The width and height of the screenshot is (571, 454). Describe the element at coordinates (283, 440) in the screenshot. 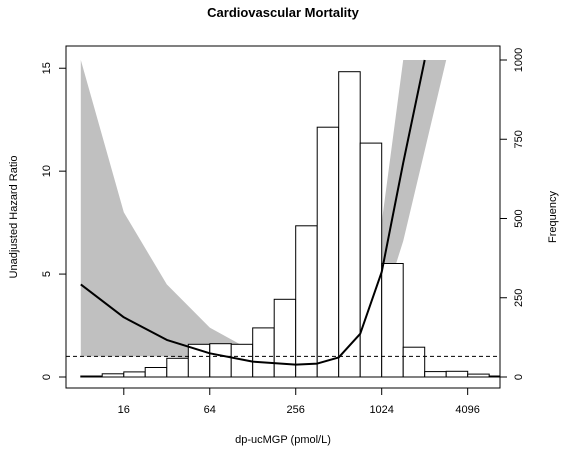

I see `x-axis-label: dp-ucMGP (pmol/L)` at that location.